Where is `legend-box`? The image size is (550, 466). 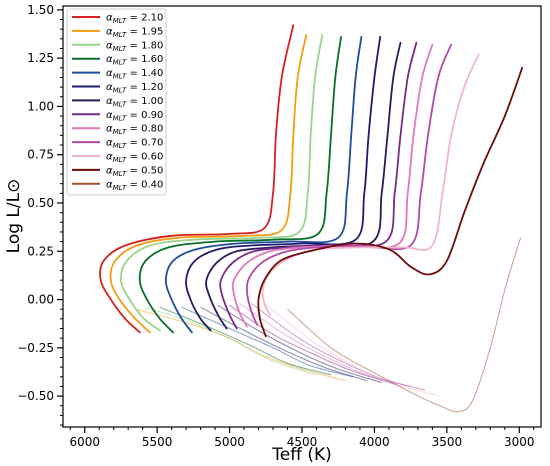 legend-box is located at coordinates (116, 102).